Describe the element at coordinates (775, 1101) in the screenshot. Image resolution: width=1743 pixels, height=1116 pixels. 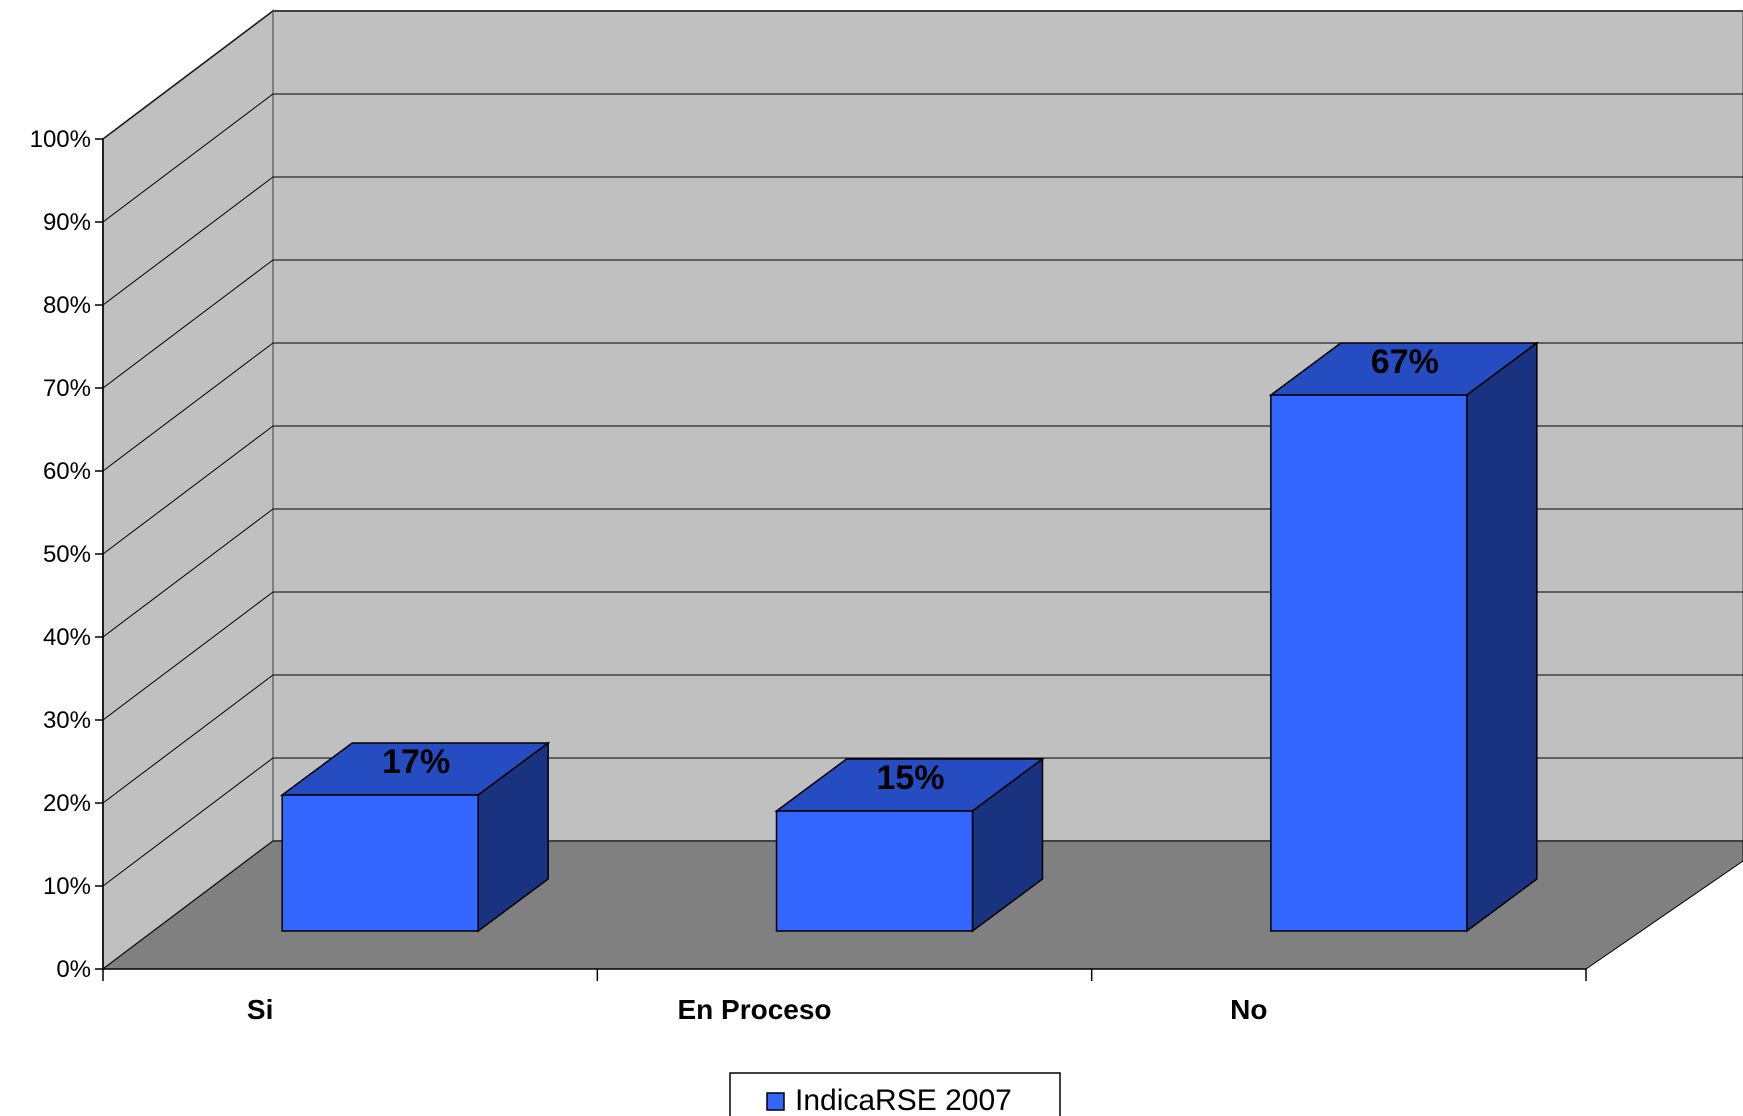
I see `legend-swatch` at that location.